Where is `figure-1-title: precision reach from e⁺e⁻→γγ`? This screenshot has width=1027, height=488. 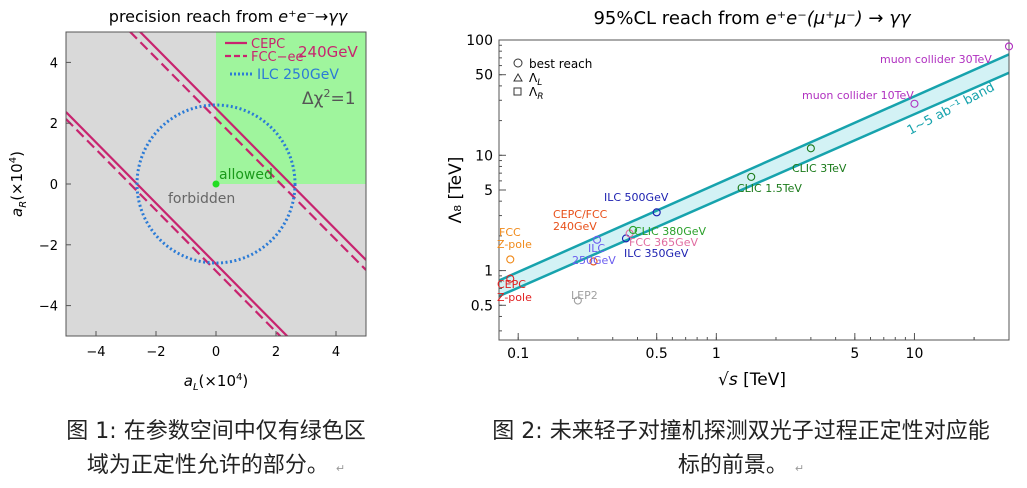
figure-1-title: precision reach from e⁺e⁻→γγ is located at coordinates (229, 16).